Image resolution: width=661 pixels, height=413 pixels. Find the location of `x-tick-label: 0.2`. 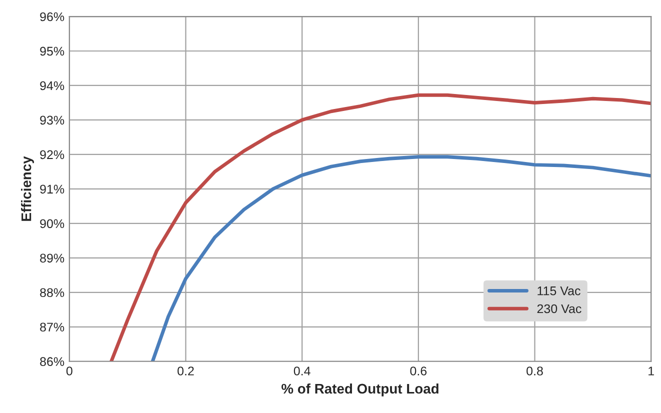

x-tick-label: 0.2 is located at coordinates (186, 371).